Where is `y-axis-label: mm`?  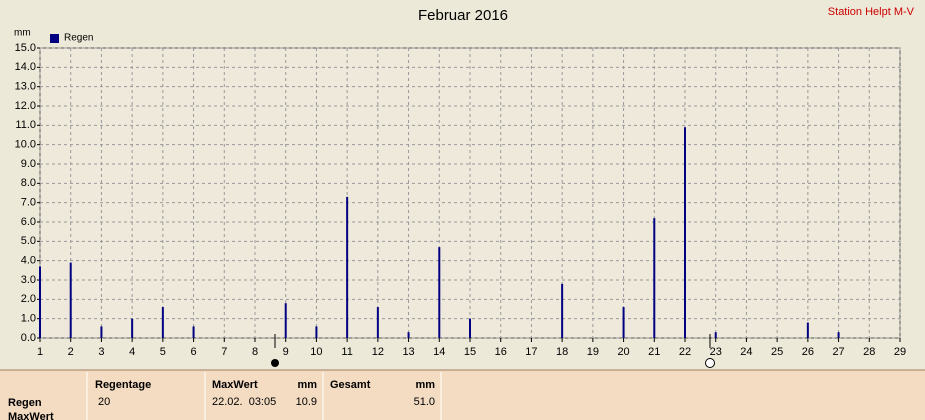
y-axis-label: mm is located at coordinates (22, 33).